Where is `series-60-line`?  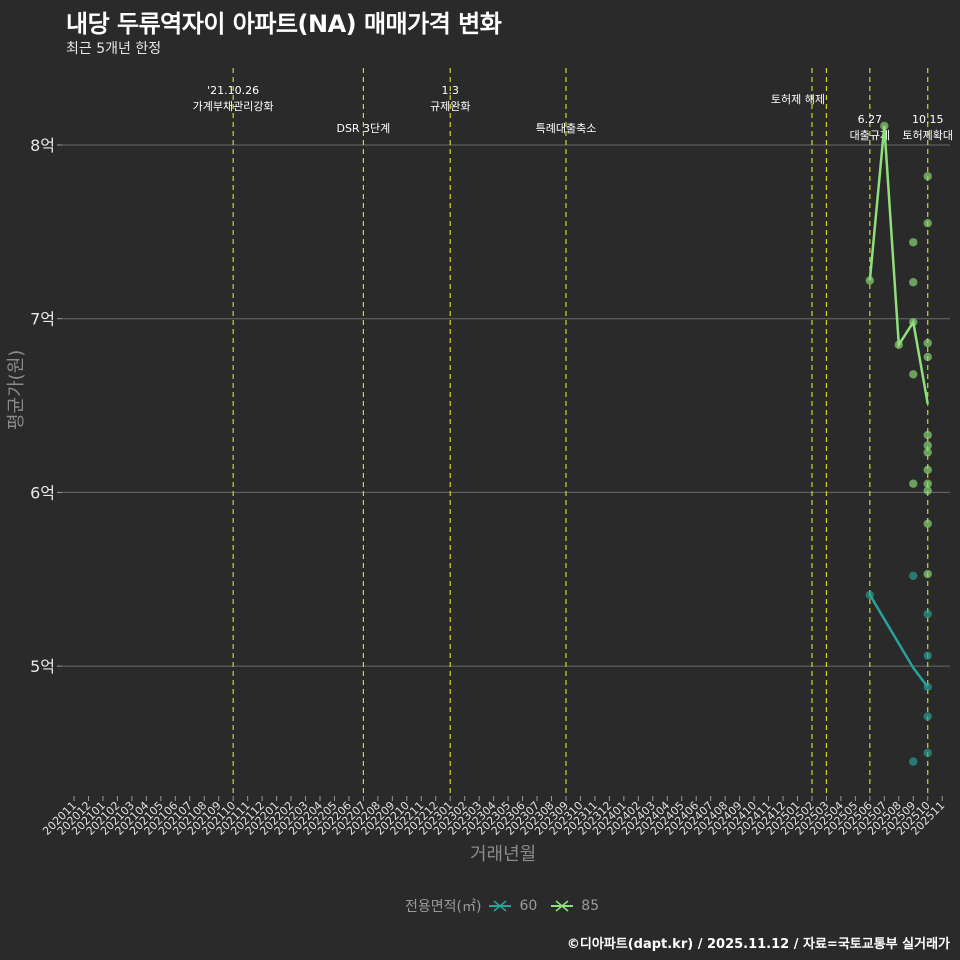
series-60-line is located at coordinates (898, 641).